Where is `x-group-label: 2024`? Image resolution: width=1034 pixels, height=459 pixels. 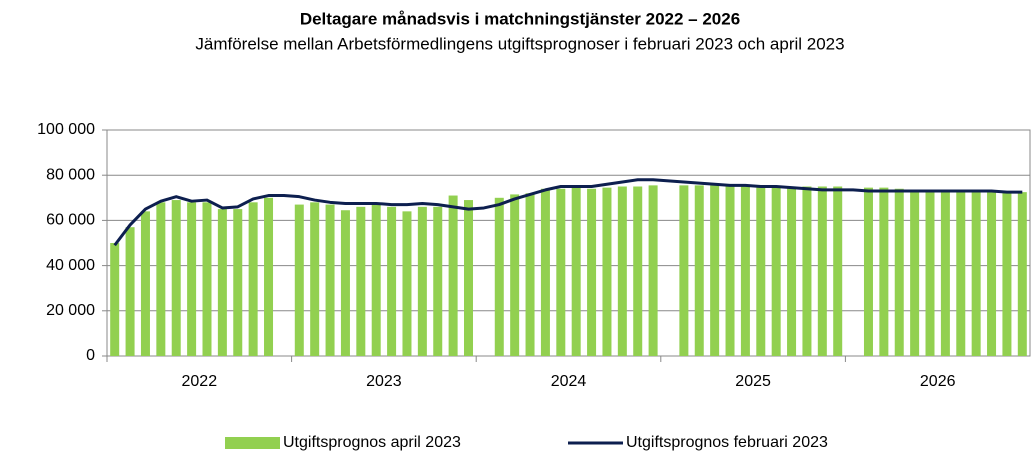 x-group-label: 2024 is located at coordinates (569, 381).